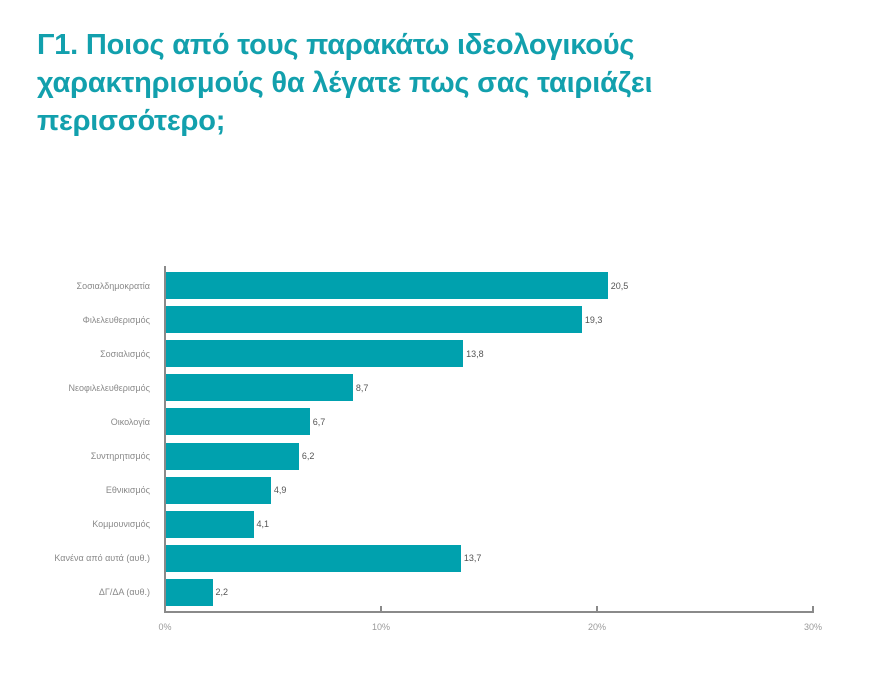 Image resolution: width=880 pixels, height=681 pixels. Describe the element at coordinates (130, 421) in the screenshot. I see `category-label: Οικολογία` at that location.